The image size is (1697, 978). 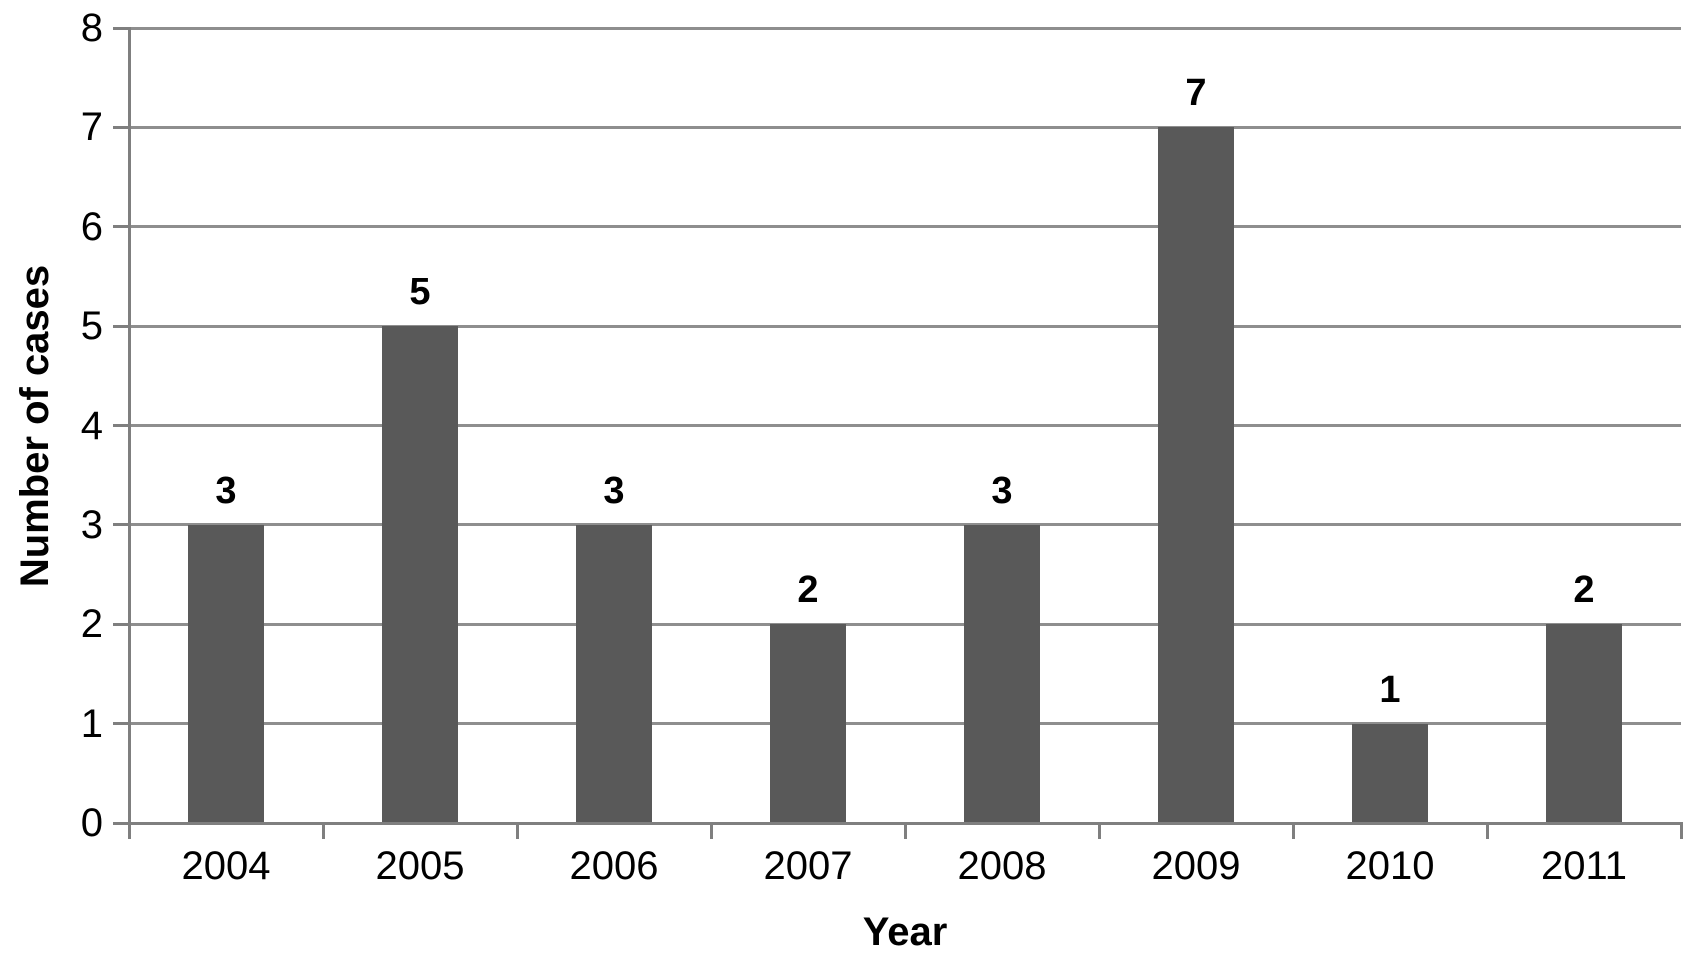 What do you see at coordinates (1196, 93) in the screenshot?
I see `bar-data-label: 7` at bounding box center [1196, 93].